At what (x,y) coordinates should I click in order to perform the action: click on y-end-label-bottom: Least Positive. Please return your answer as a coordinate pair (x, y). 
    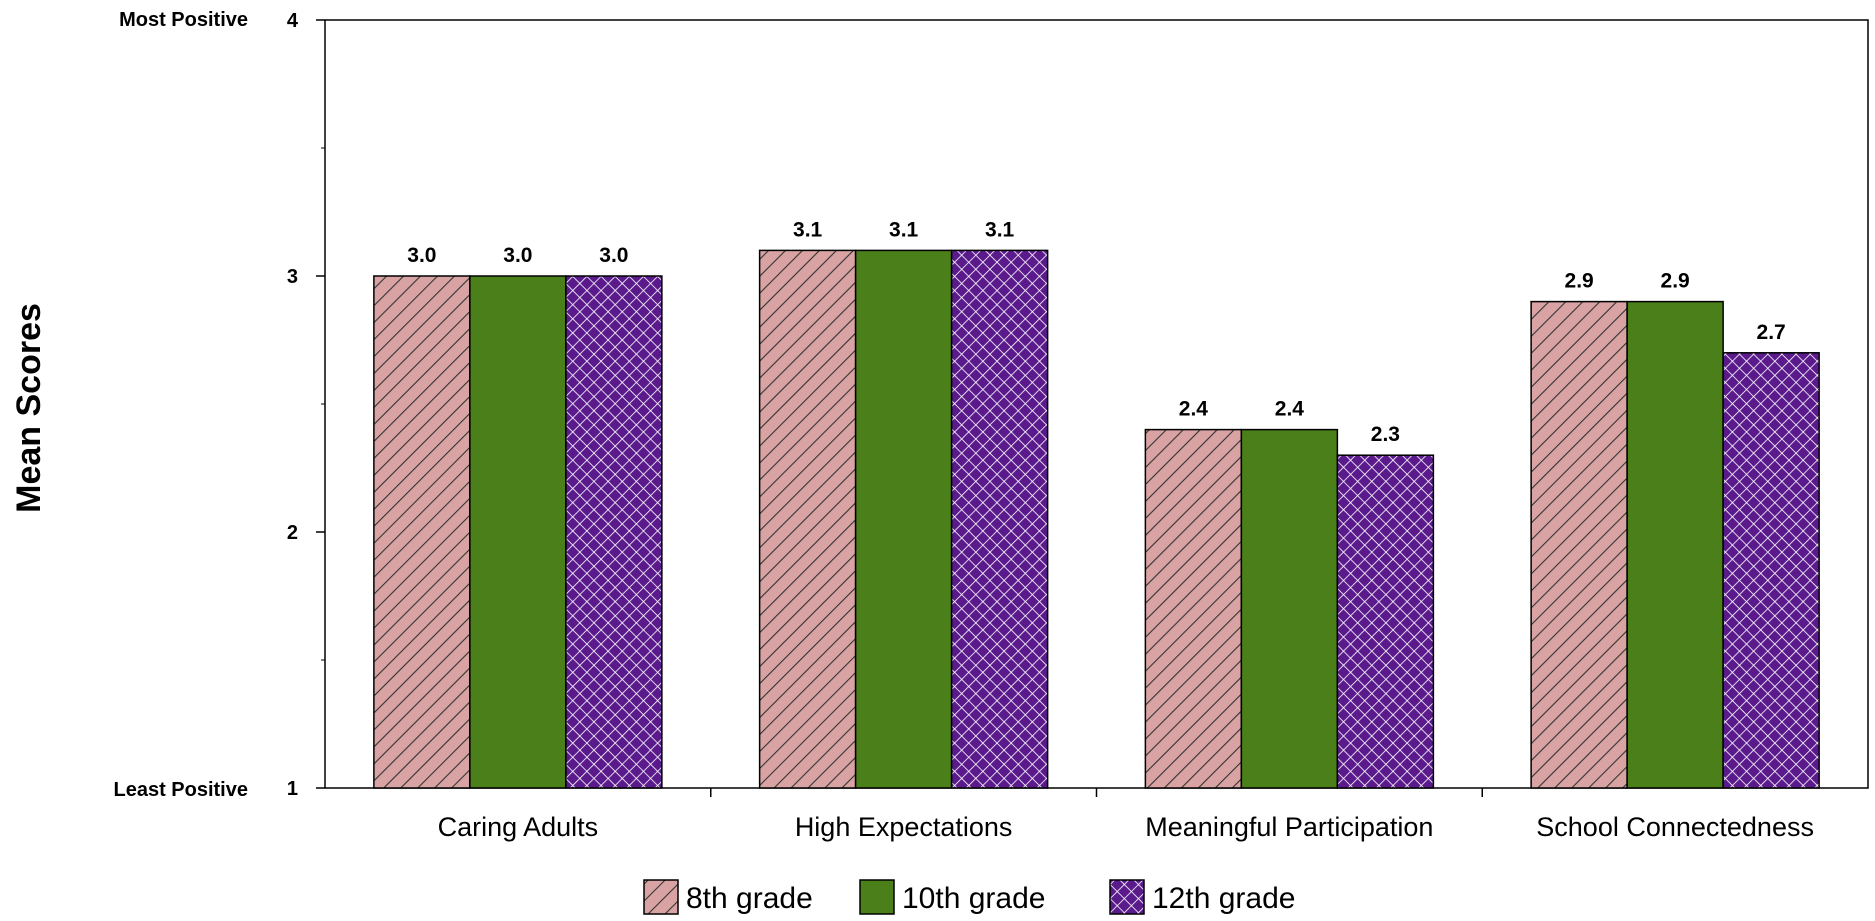
    Looking at the image, I should click on (180, 790).